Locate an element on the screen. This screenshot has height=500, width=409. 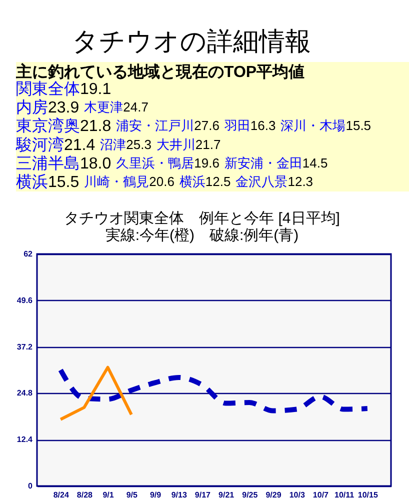
data-label: 19.1 is located at coordinates (96, 89).